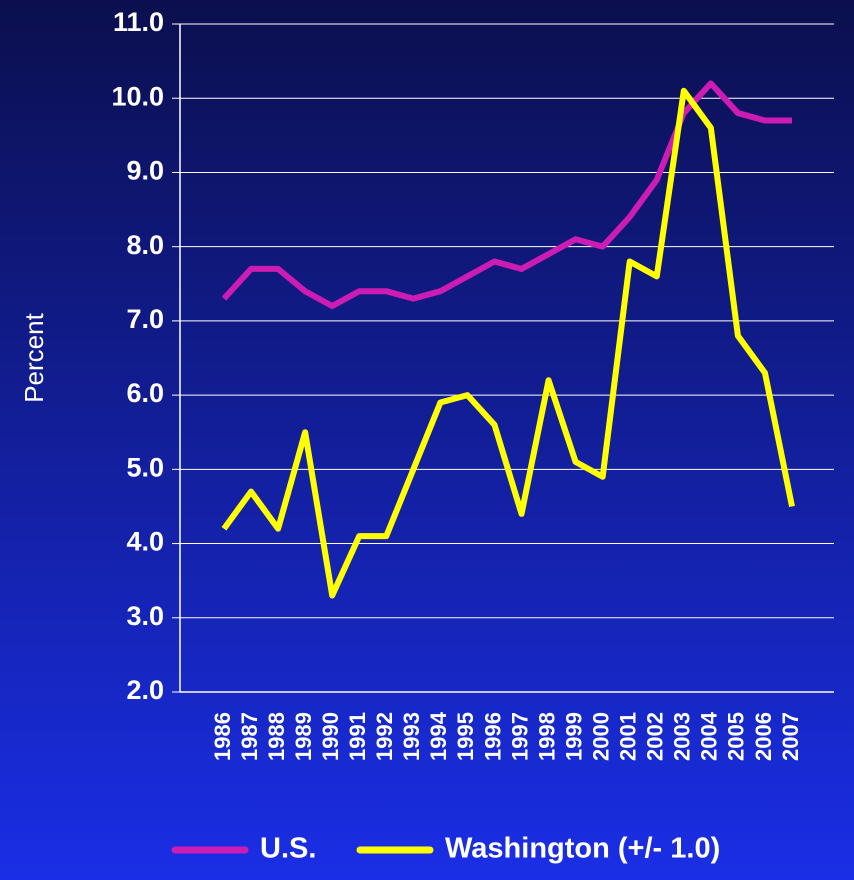  What do you see at coordinates (288, 849) in the screenshot?
I see `legend-label: U.S.` at bounding box center [288, 849].